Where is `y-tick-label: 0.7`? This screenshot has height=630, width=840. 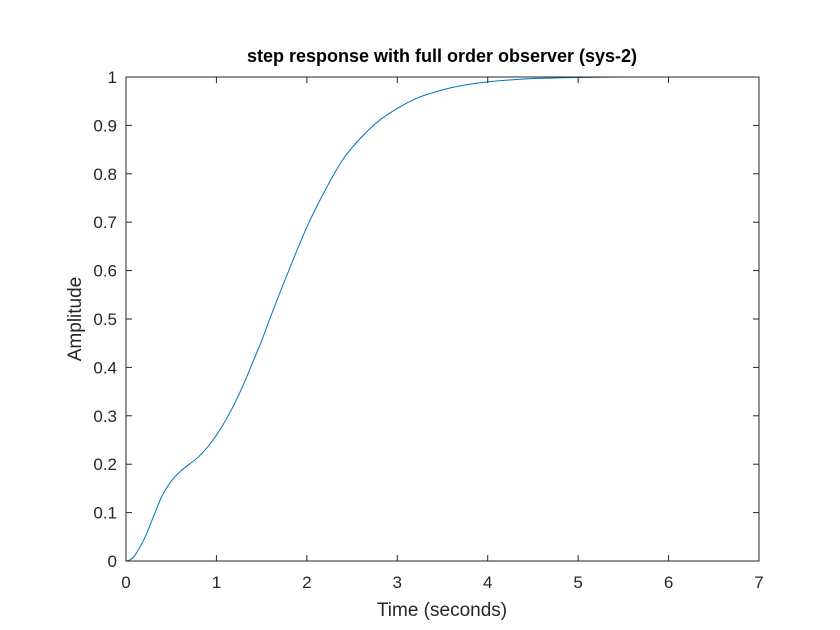
y-tick-label: 0.7 is located at coordinates (105, 222).